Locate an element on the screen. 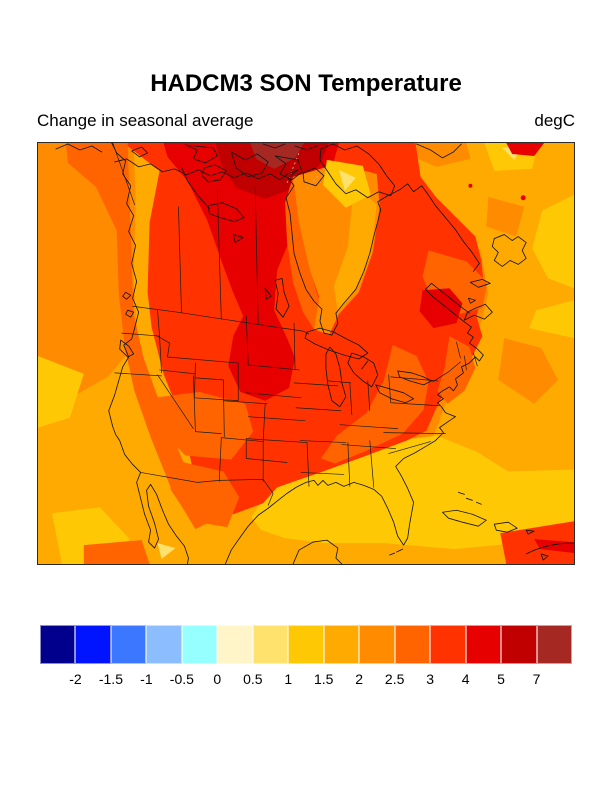 The height and width of the screenshot is (792, 612). colorbar-label: 2.5 is located at coordinates (394, 679).